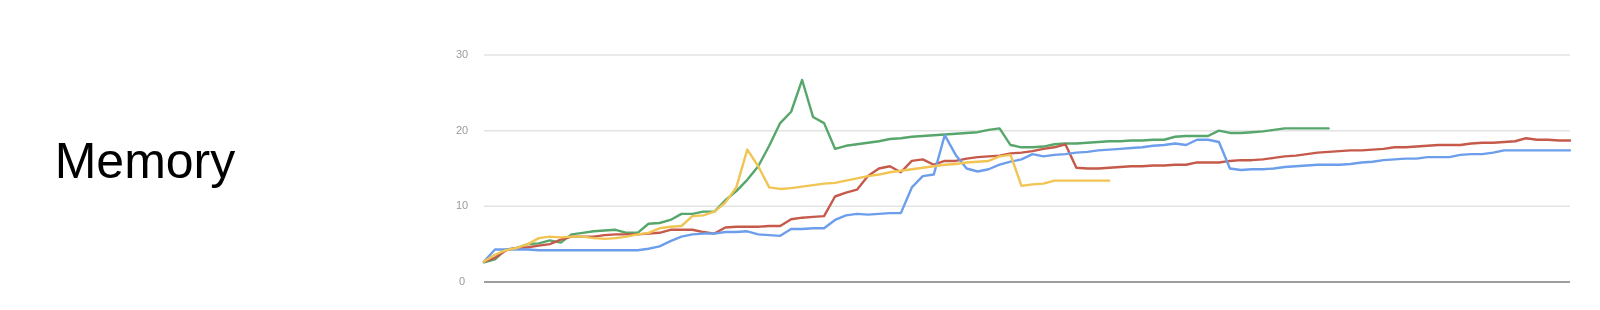 This screenshot has height=310, width=1600. I want to click on y-tick-label: 10, so click(462, 205).